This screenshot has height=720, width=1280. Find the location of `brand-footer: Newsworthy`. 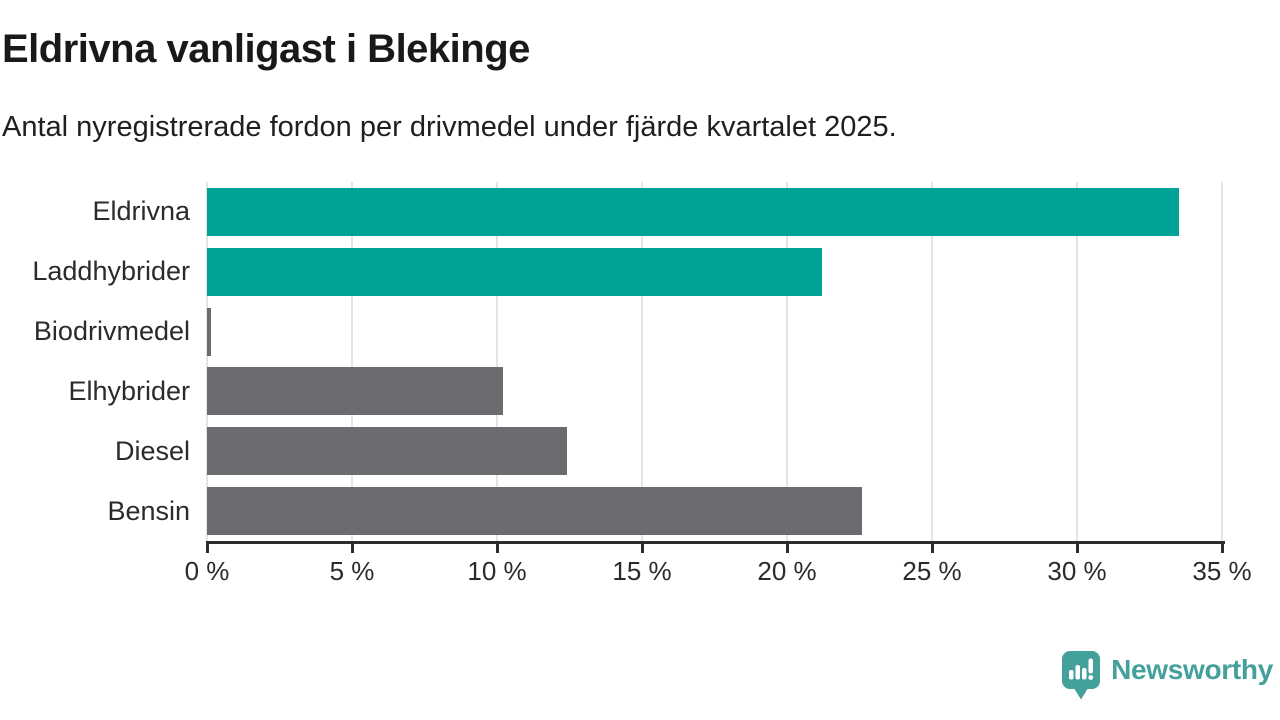

brand-footer: Newsworthy is located at coordinates (1167, 675).